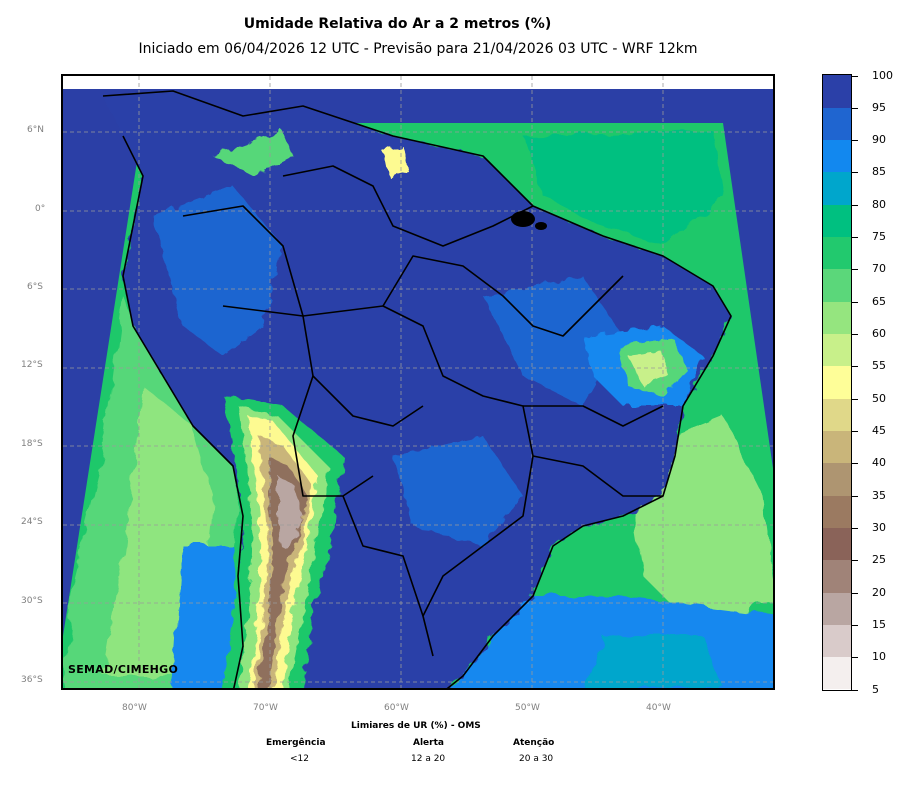 The image size is (918, 785). I want to click on threshold-name-alerta: Alerta, so click(428, 743).